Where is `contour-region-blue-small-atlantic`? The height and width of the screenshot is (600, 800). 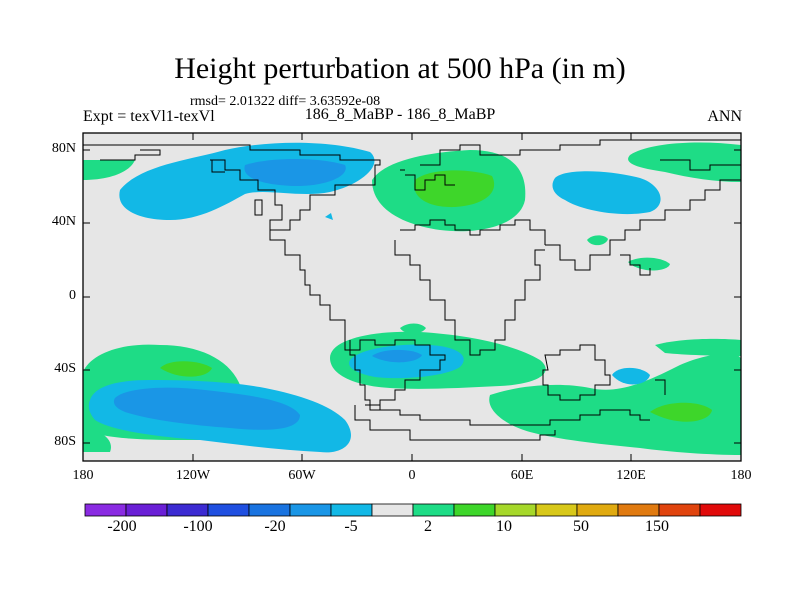
contour-region-blue-small-atlantic is located at coordinates (329, 216).